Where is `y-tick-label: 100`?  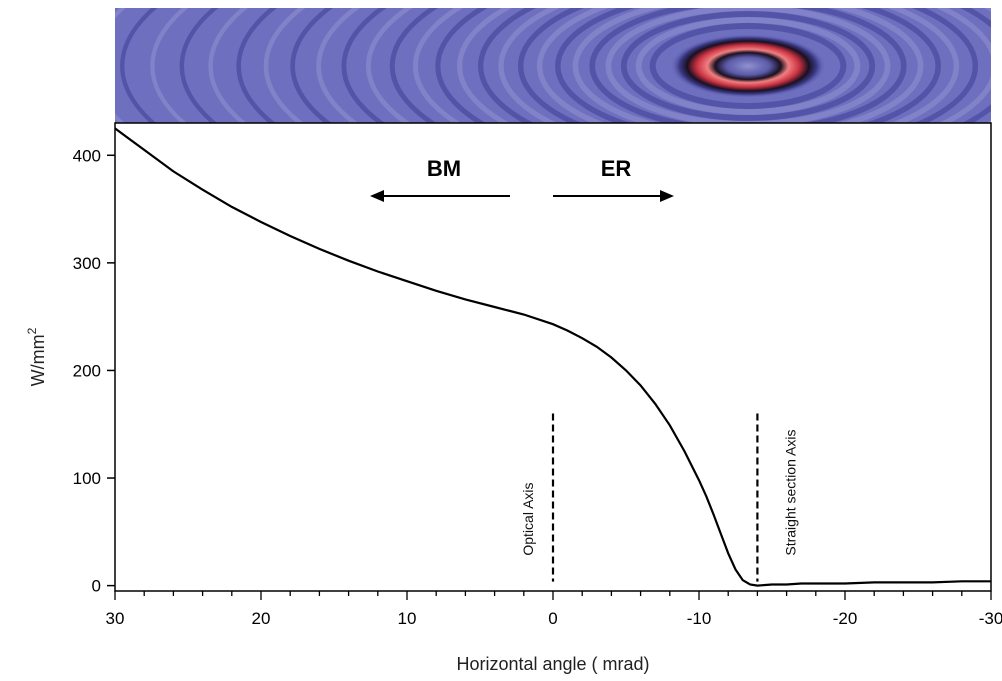
y-tick-label: 100 is located at coordinates (87, 478).